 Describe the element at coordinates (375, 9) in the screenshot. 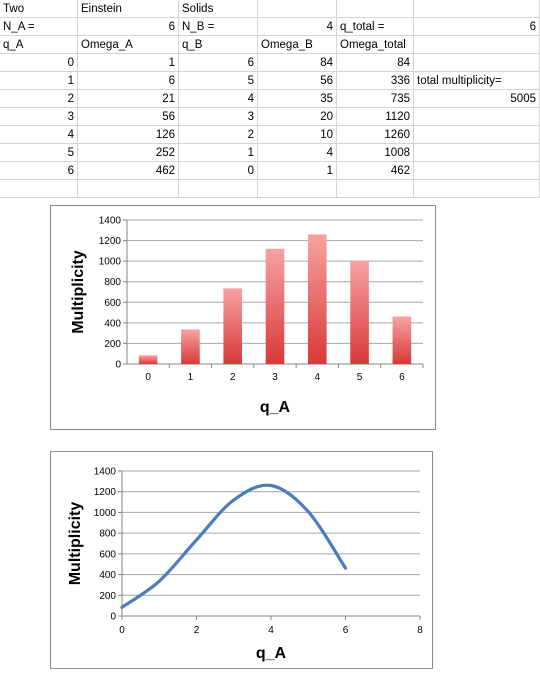

I see `cell-r1-c5` at that location.